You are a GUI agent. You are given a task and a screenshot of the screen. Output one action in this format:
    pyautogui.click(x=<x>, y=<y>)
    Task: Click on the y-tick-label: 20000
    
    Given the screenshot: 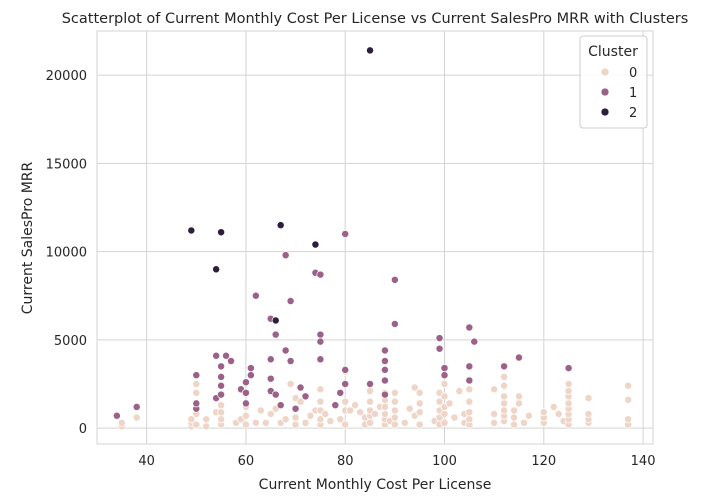 What is the action you would take?
    pyautogui.click(x=66, y=76)
    